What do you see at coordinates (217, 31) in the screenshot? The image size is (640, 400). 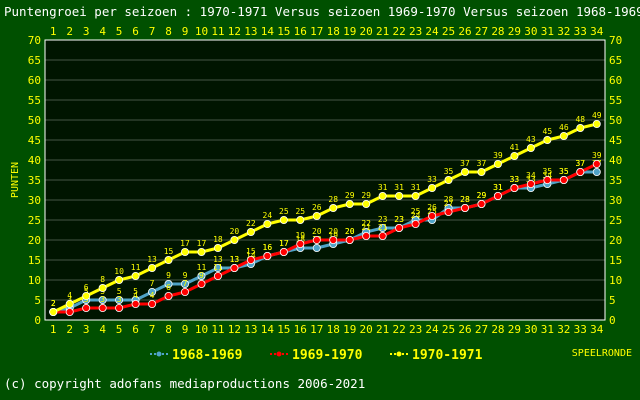 I see `x-tick-label-top: 11` at bounding box center [217, 31].